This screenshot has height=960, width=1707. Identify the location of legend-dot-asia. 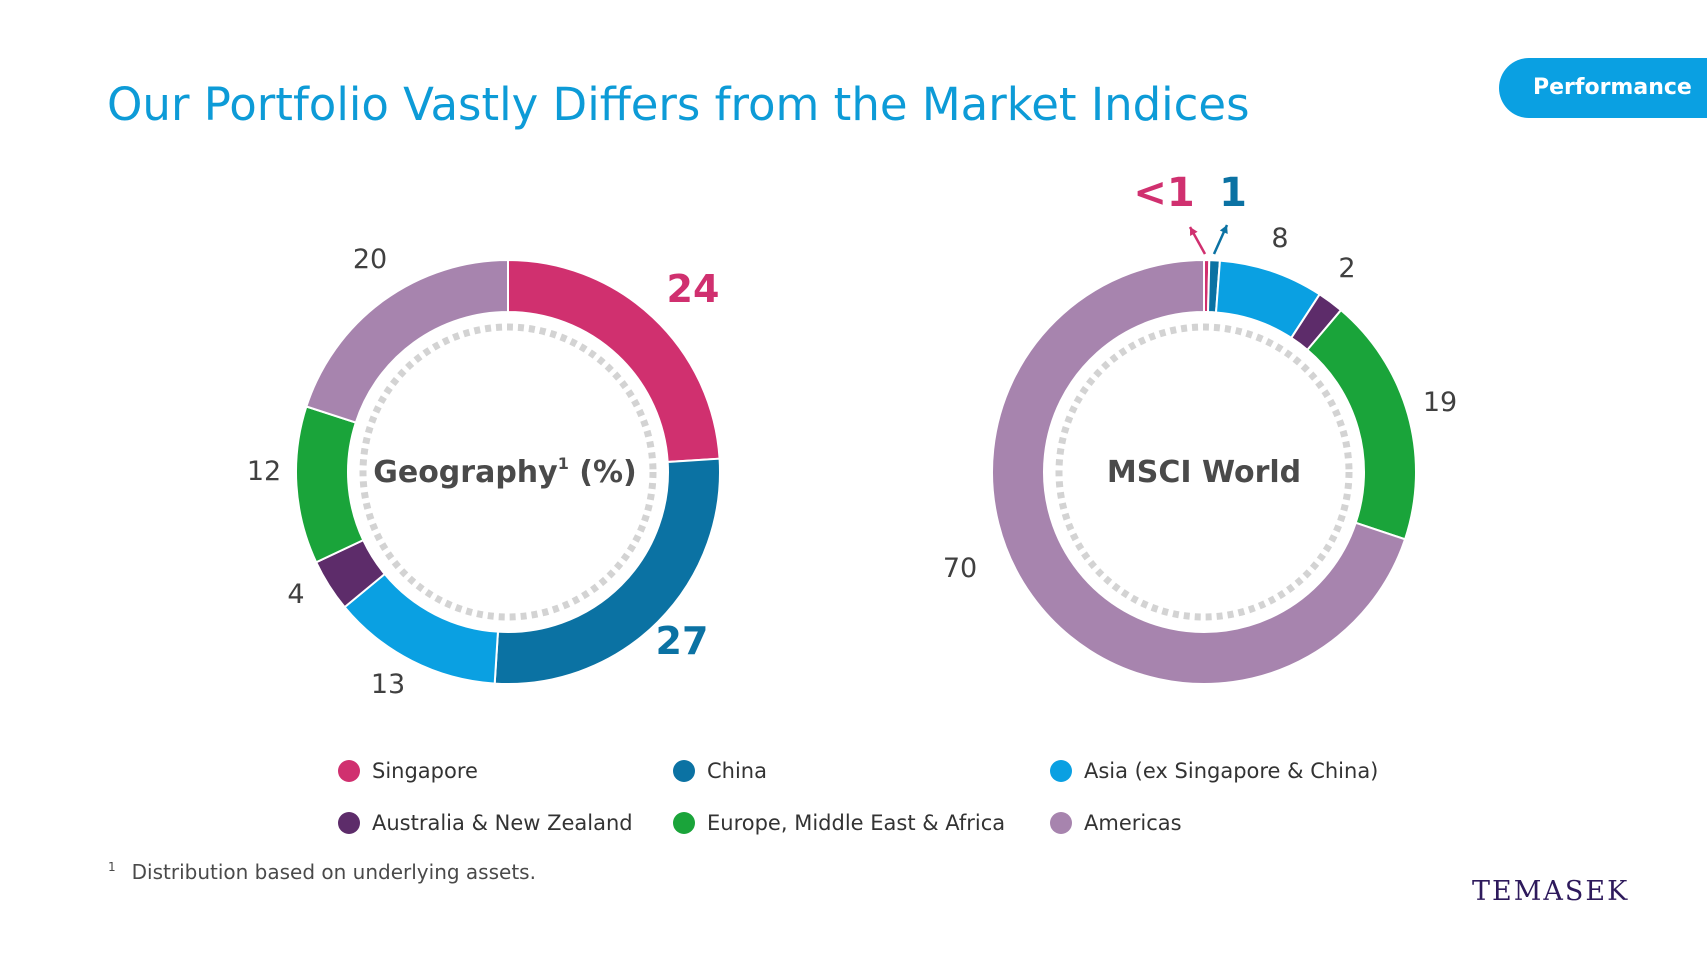
(1061, 771).